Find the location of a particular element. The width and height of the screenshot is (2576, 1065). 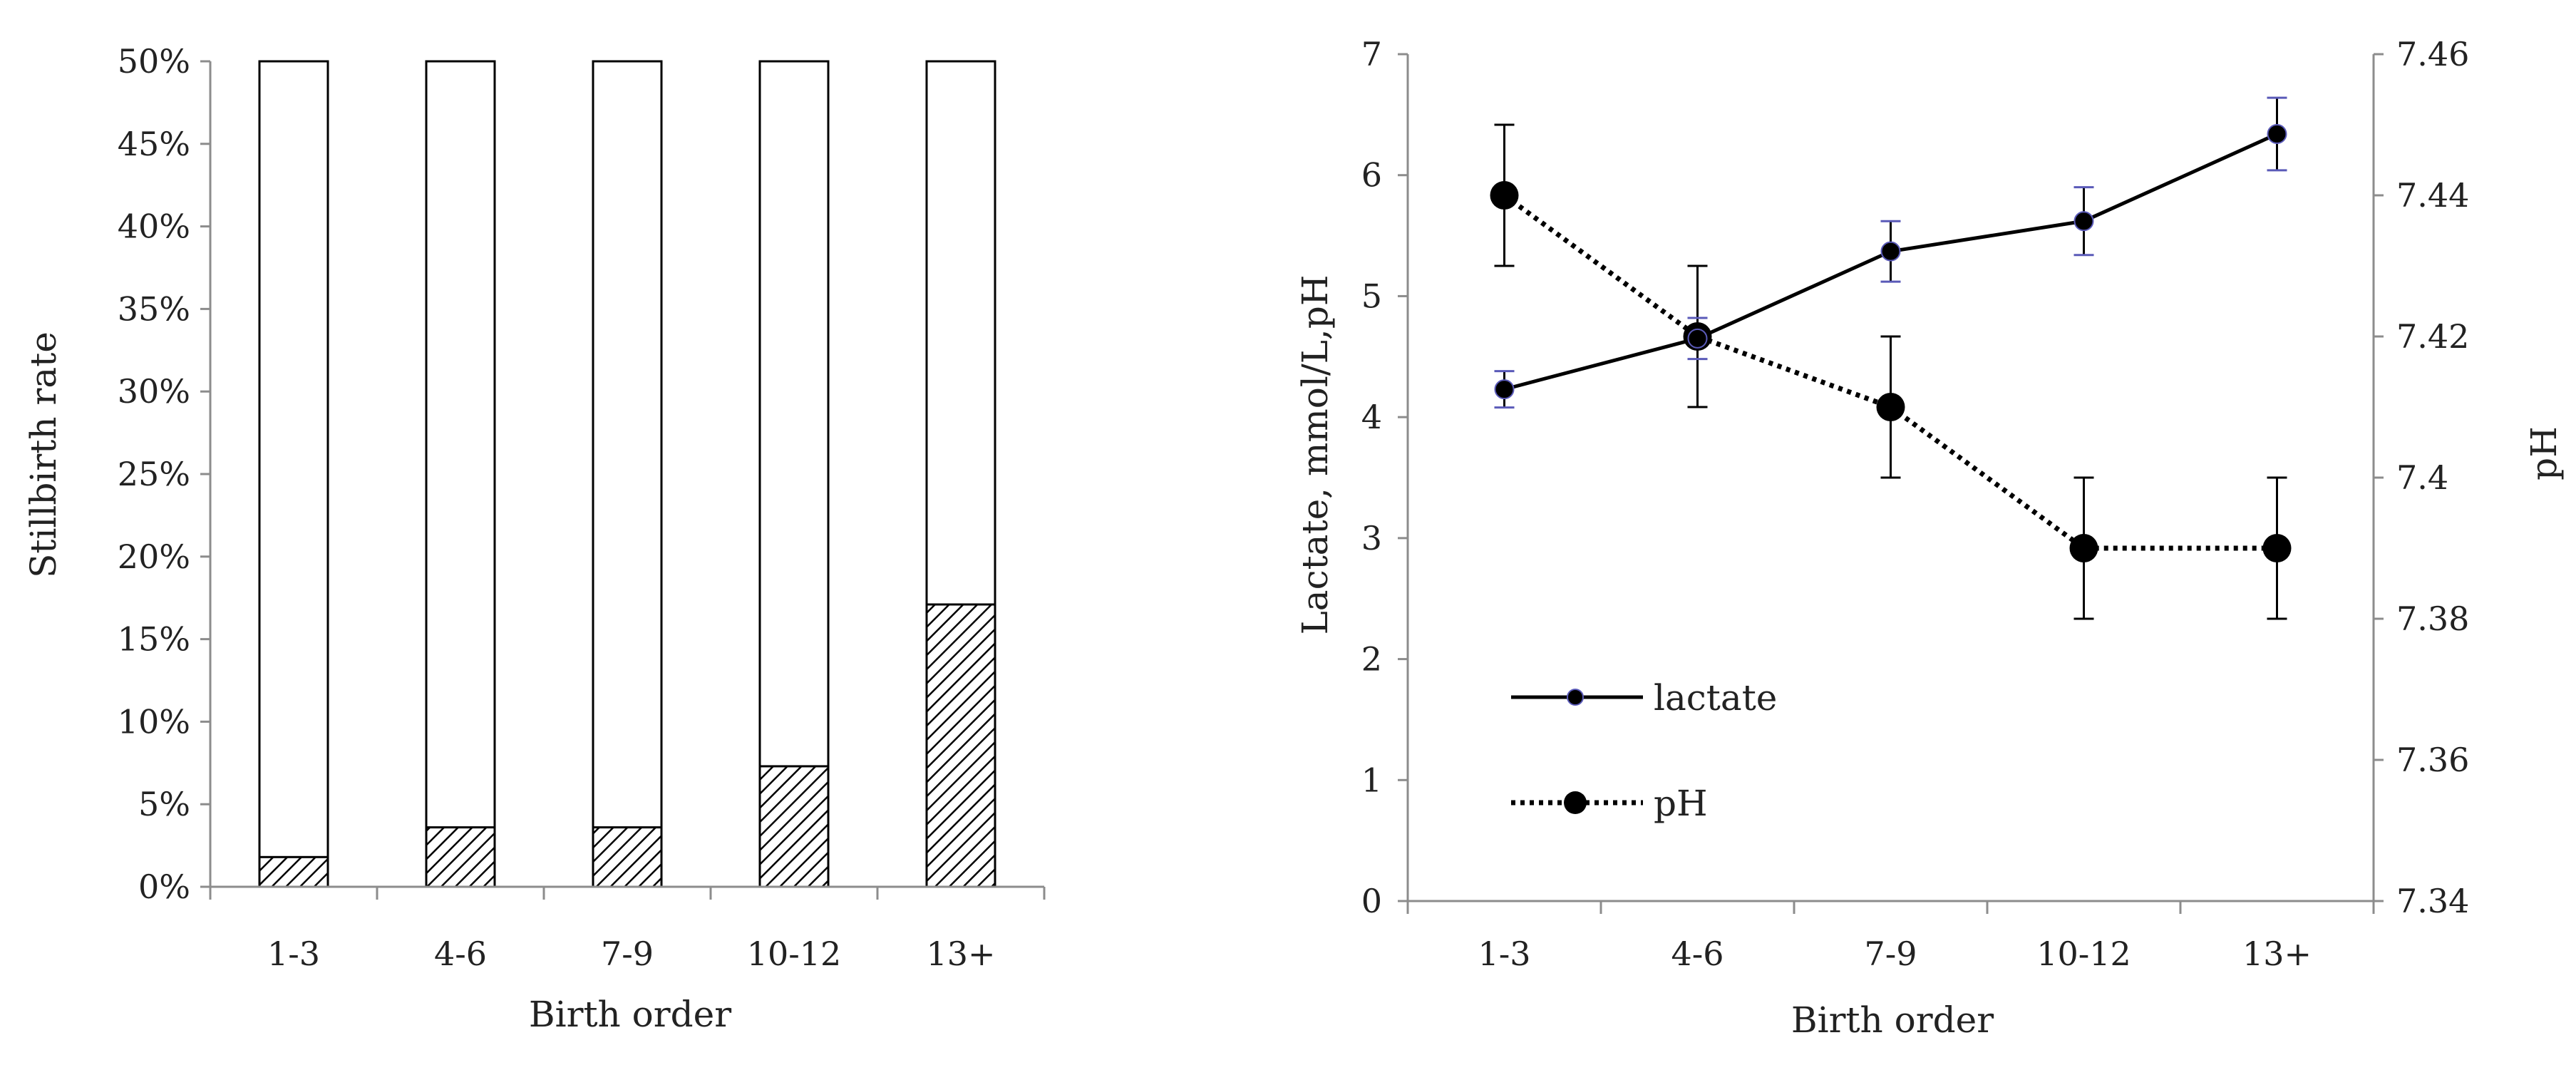

legend-marker-ph is located at coordinates (1575, 802).